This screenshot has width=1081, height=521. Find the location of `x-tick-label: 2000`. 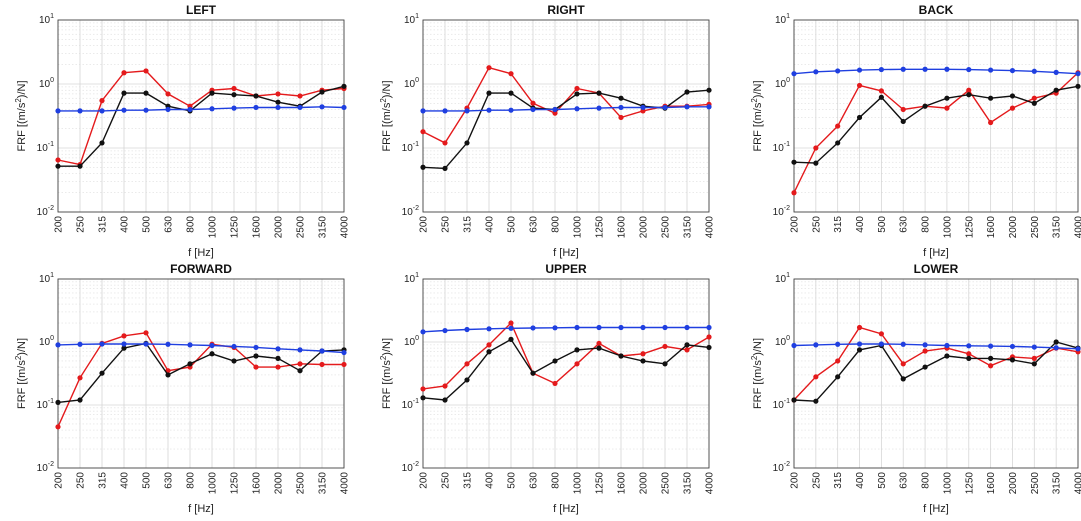

x-tick-label: 2000 is located at coordinates (644, 483).